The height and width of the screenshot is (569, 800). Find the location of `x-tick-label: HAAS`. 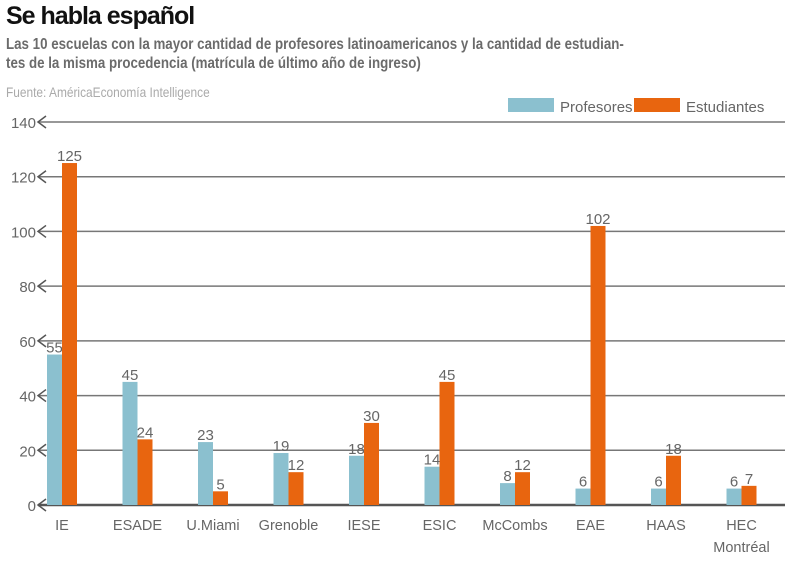

x-tick-label: HAAS is located at coordinates (666, 526).